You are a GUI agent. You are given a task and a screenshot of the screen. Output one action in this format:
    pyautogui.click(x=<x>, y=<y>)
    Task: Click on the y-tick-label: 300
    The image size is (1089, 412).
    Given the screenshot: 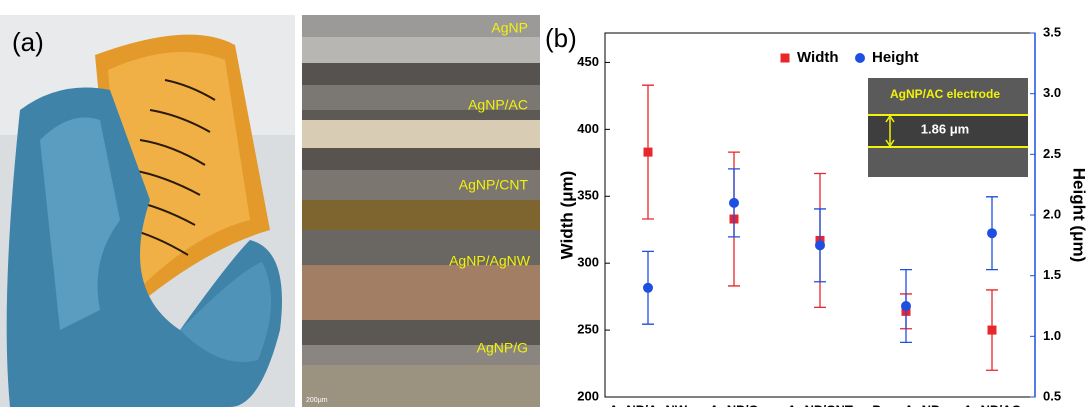 What is the action you would take?
    pyautogui.click(x=588, y=262)
    